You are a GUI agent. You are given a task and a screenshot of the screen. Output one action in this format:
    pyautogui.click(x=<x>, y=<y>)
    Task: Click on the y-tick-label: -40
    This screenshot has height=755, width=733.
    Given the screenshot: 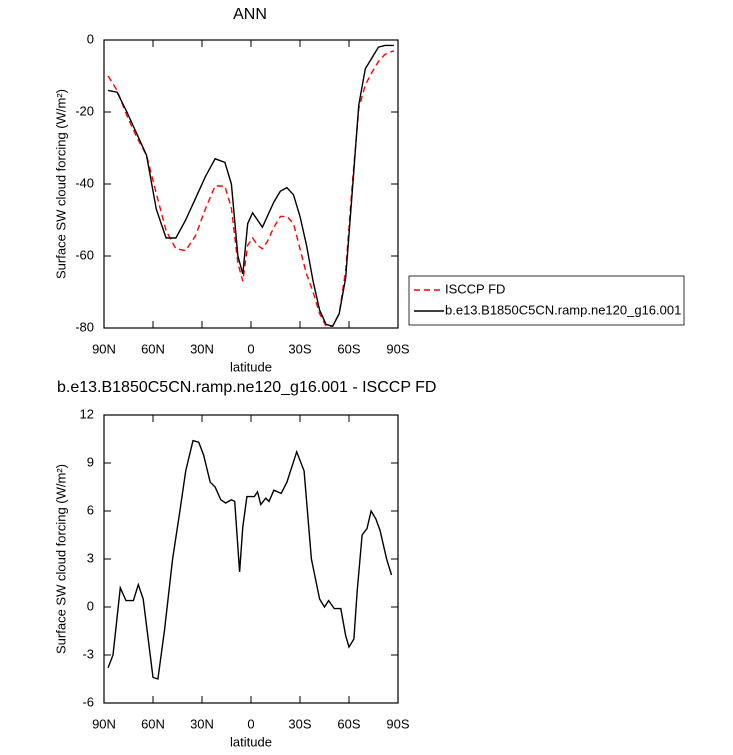 What is the action you would take?
    pyautogui.click(x=84, y=182)
    